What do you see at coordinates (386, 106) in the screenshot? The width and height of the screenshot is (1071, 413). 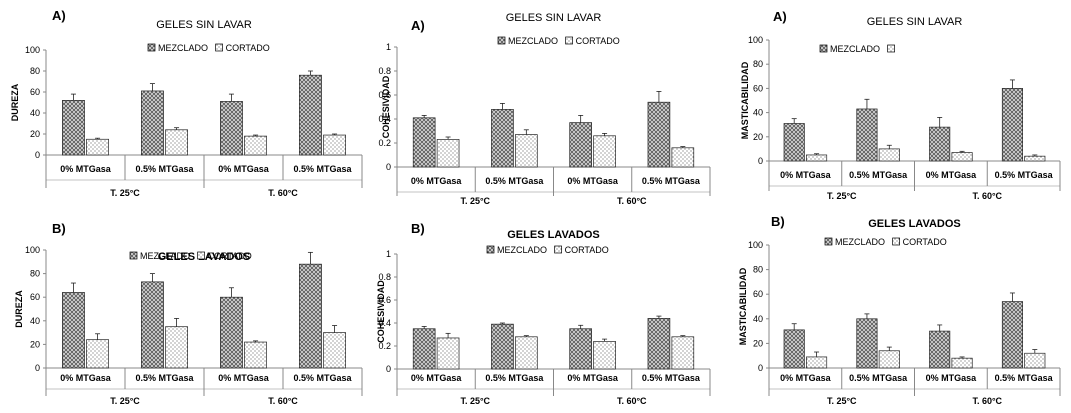 I see `y-axis-label: COHESIVIDAD` at bounding box center [386, 106].